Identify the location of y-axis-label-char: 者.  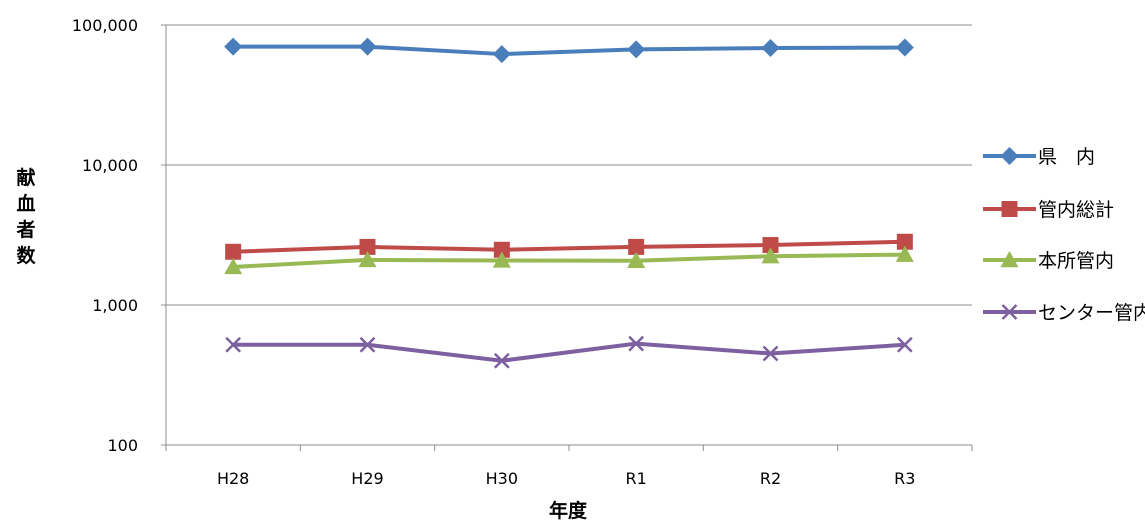
(25, 230).